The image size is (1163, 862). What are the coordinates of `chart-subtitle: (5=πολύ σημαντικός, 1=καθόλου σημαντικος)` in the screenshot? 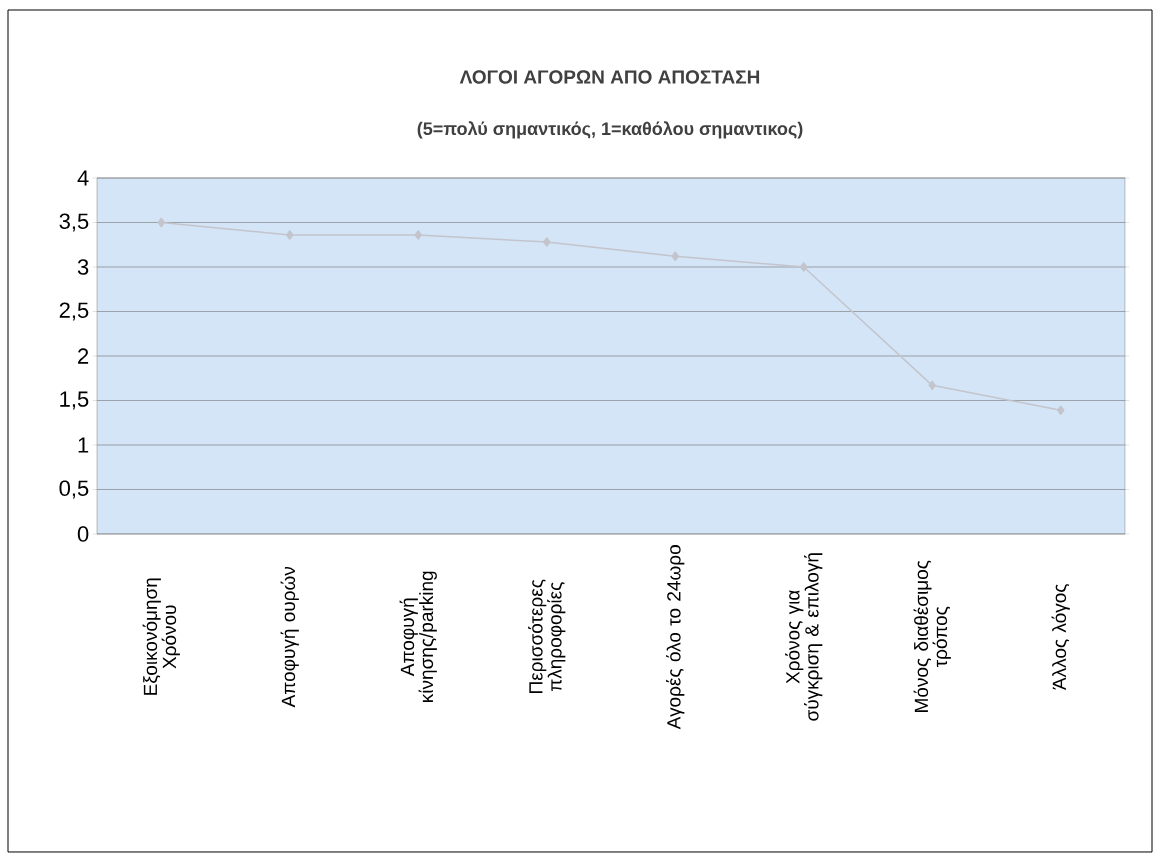 It's located at (610, 130).